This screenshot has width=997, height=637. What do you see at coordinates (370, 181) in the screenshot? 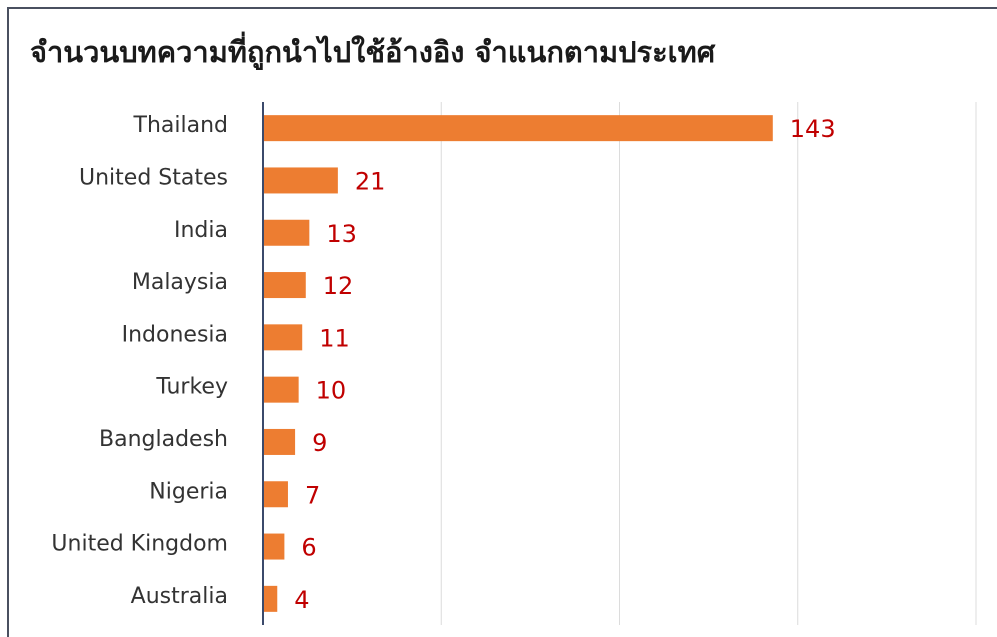
I see `value-label: 21` at bounding box center [370, 181].